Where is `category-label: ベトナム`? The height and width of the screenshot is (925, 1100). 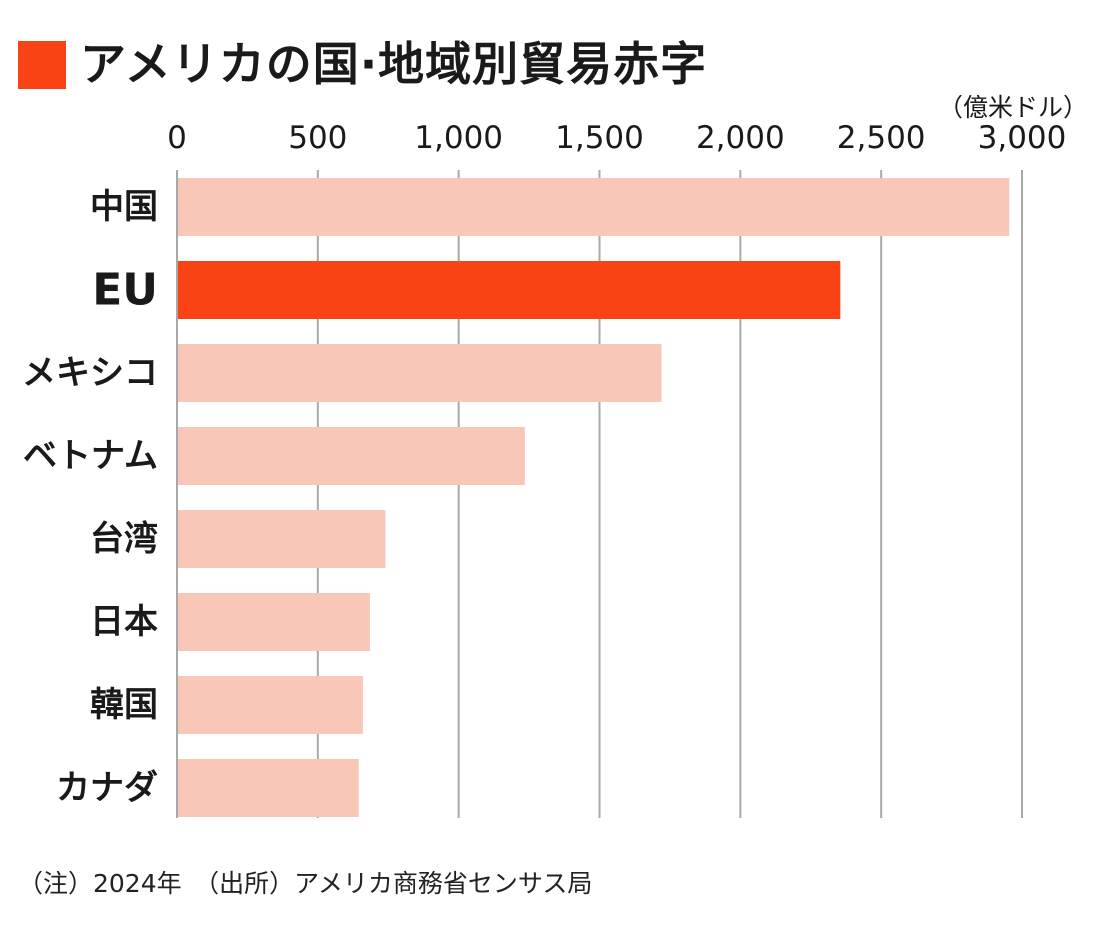
category-label: ベトナム is located at coordinates (90, 456).